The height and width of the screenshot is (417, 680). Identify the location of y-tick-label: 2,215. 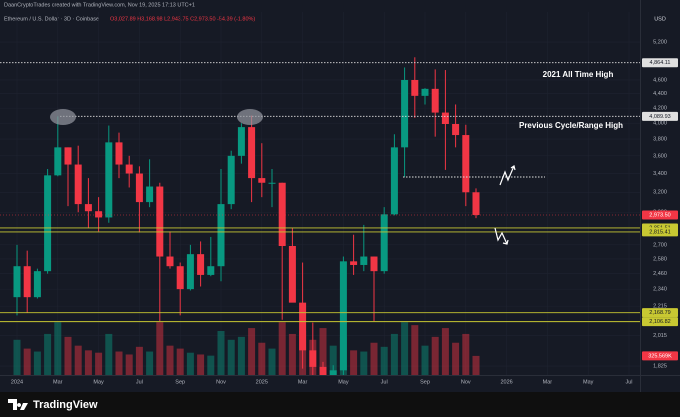
(660, 307).